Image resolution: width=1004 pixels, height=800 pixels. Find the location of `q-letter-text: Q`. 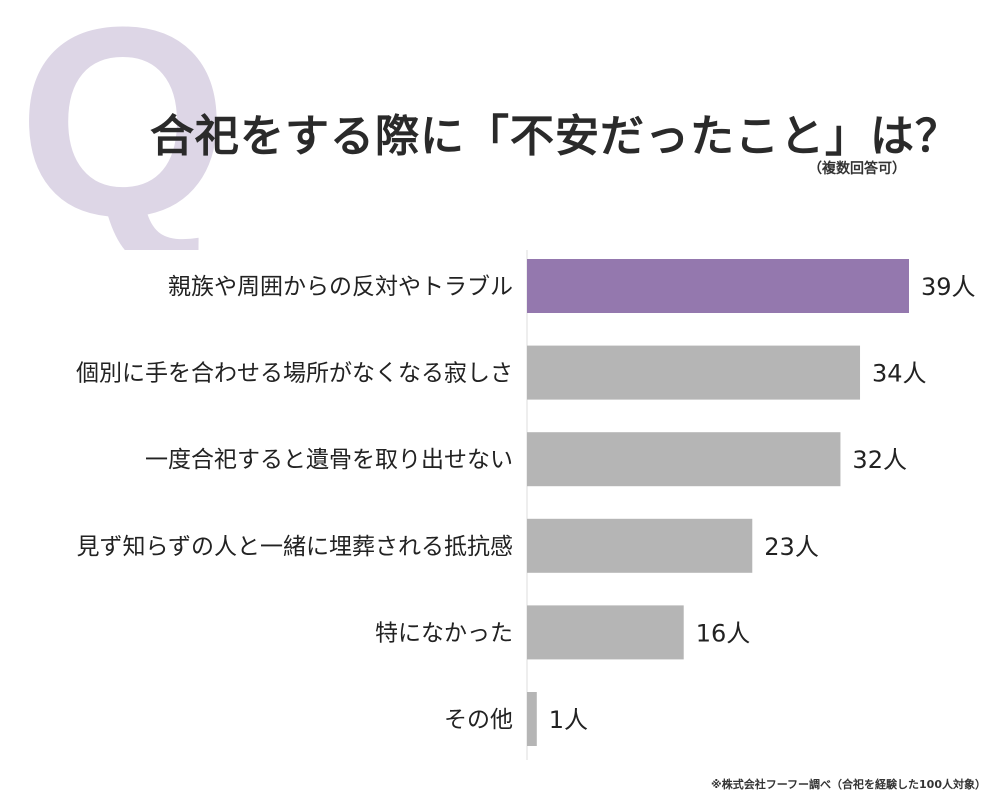

q-letter-text: Q is located at coordinates (123, 125).